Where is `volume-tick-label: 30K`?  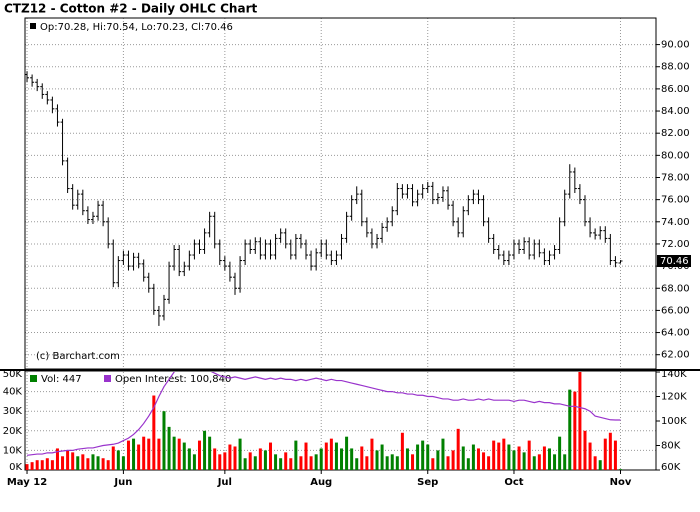
volume-tick-label: 30K is located at coordinates (13, 411).